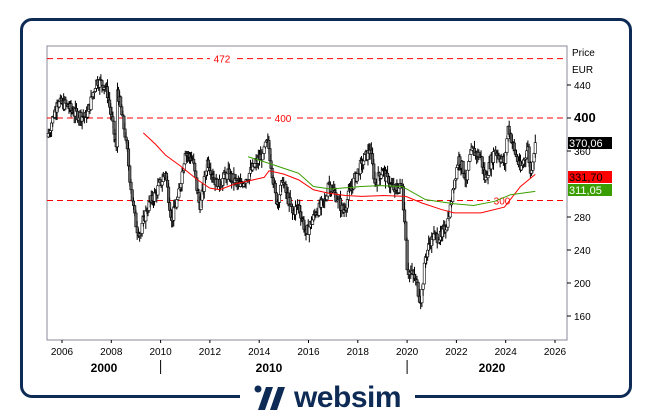 The height and width of the screenshot is (419, 653). Describe the element at coordinates (582, 152) in the screenshot. I see `y-tick-label: 360` at that location.